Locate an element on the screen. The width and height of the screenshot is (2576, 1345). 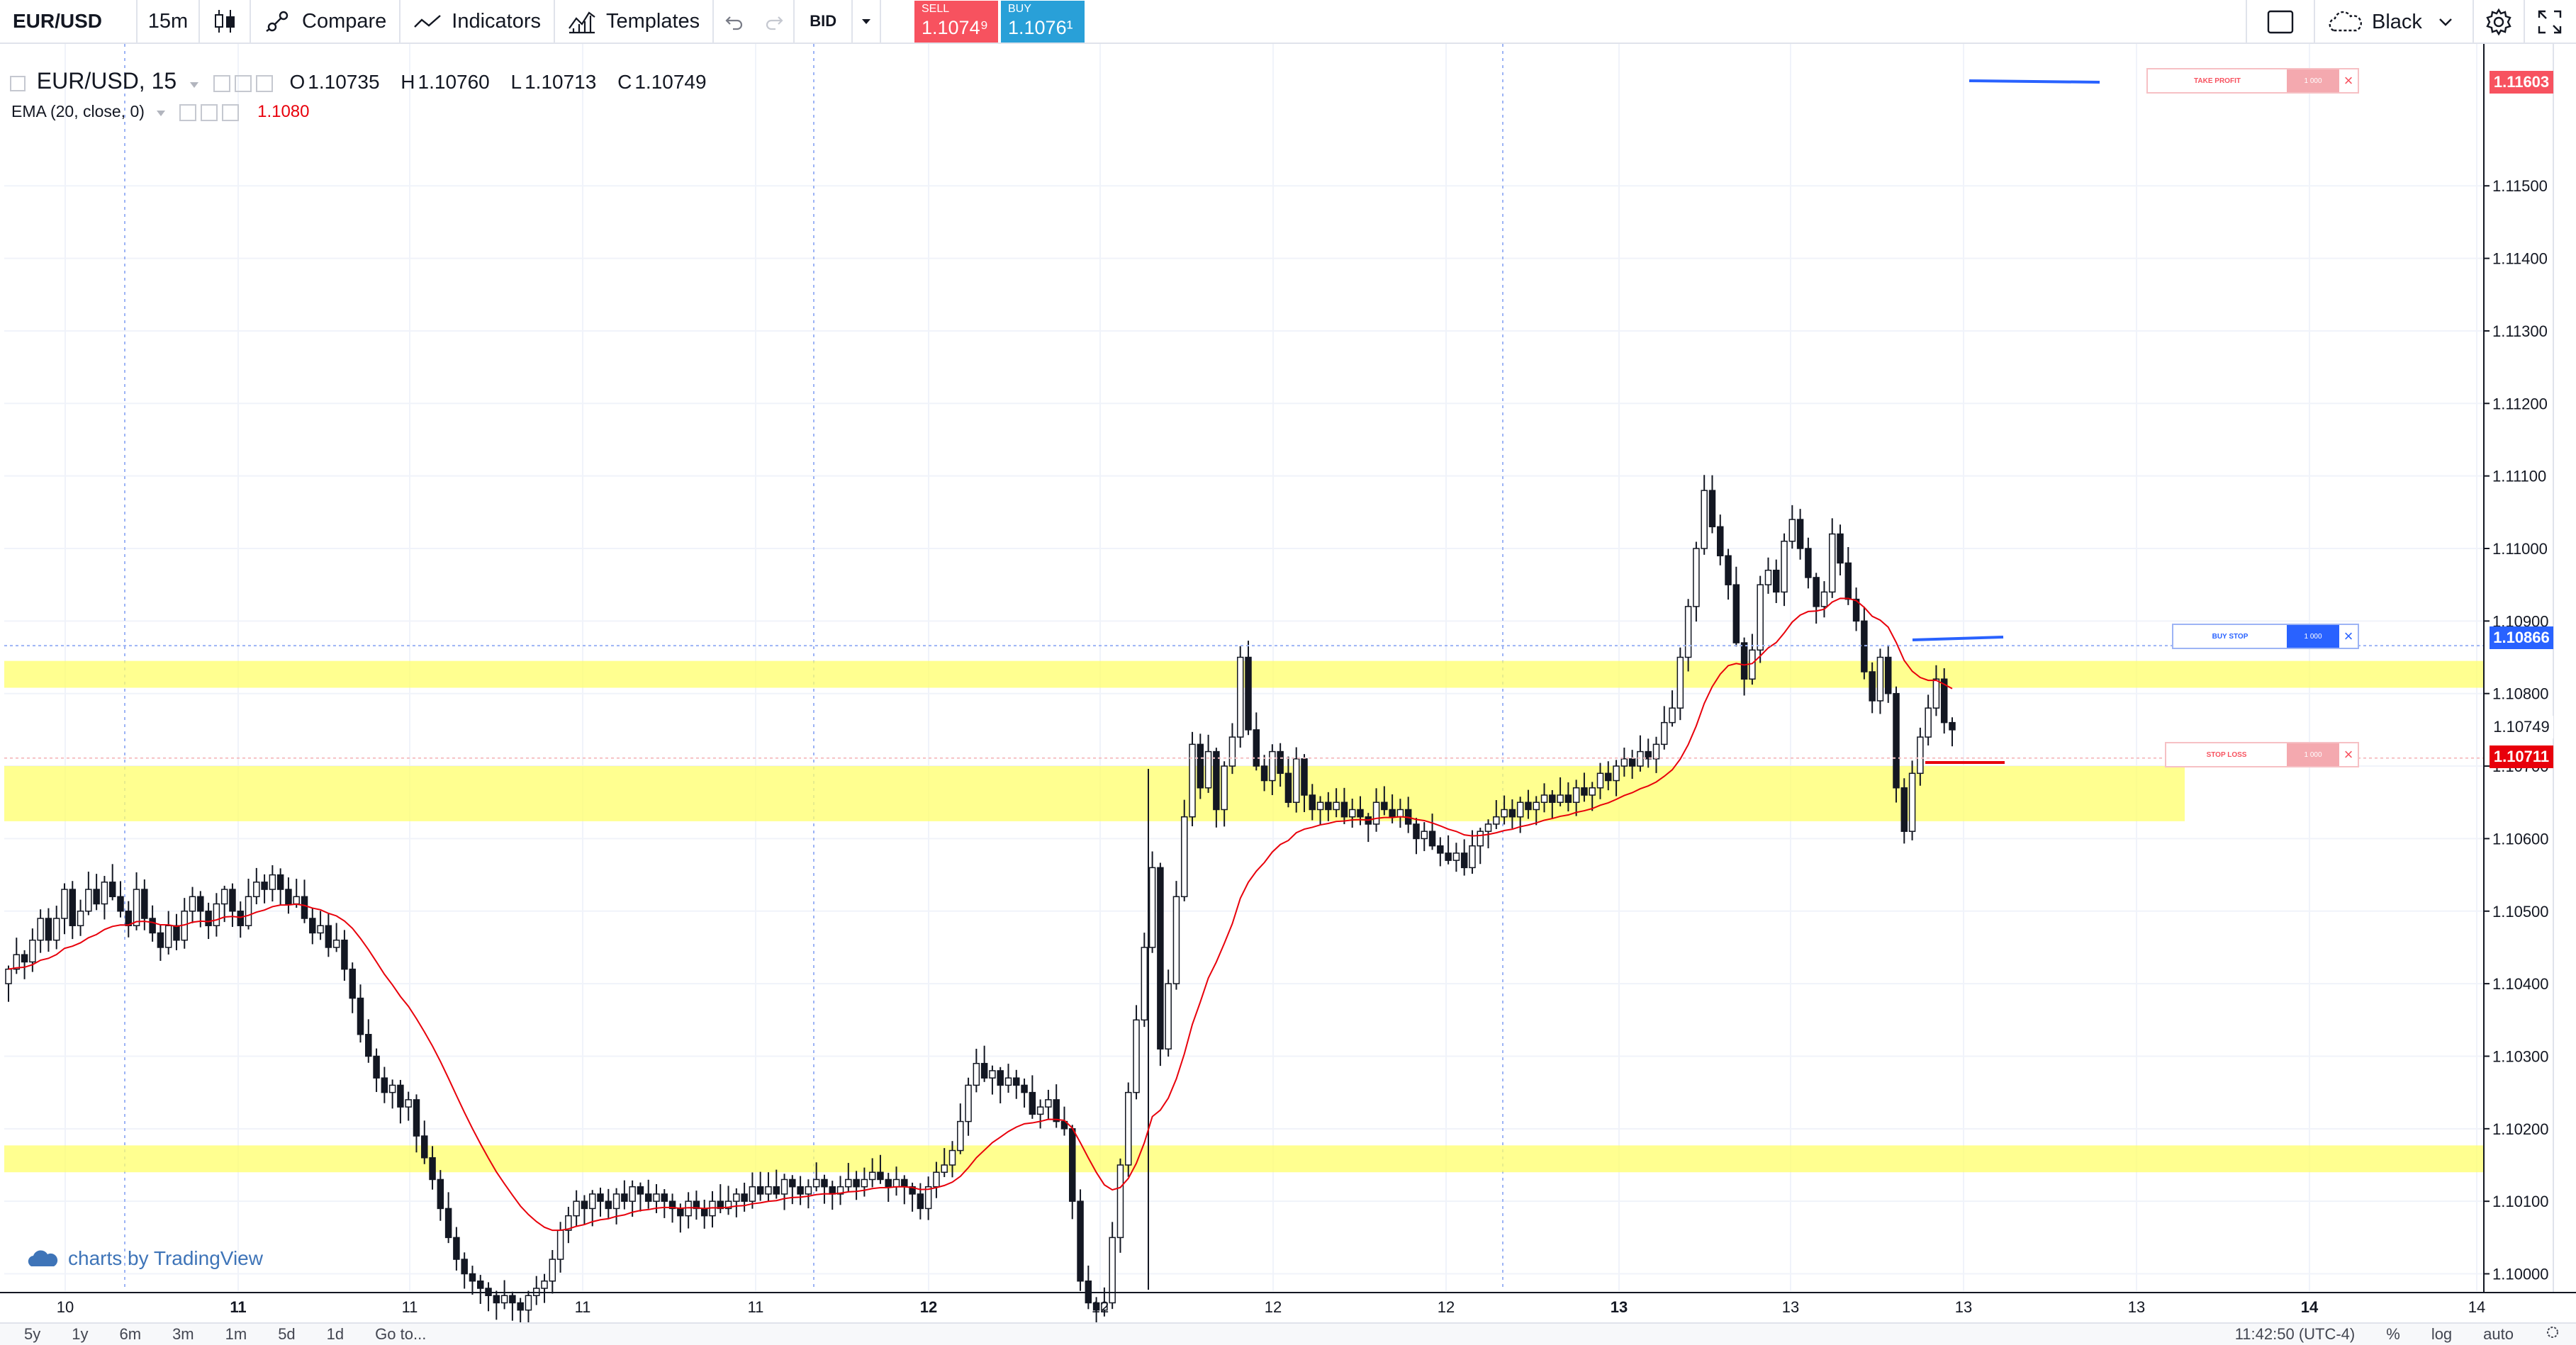
buy-stop-qty: 1 000 is located at coordinates (2313, 637).